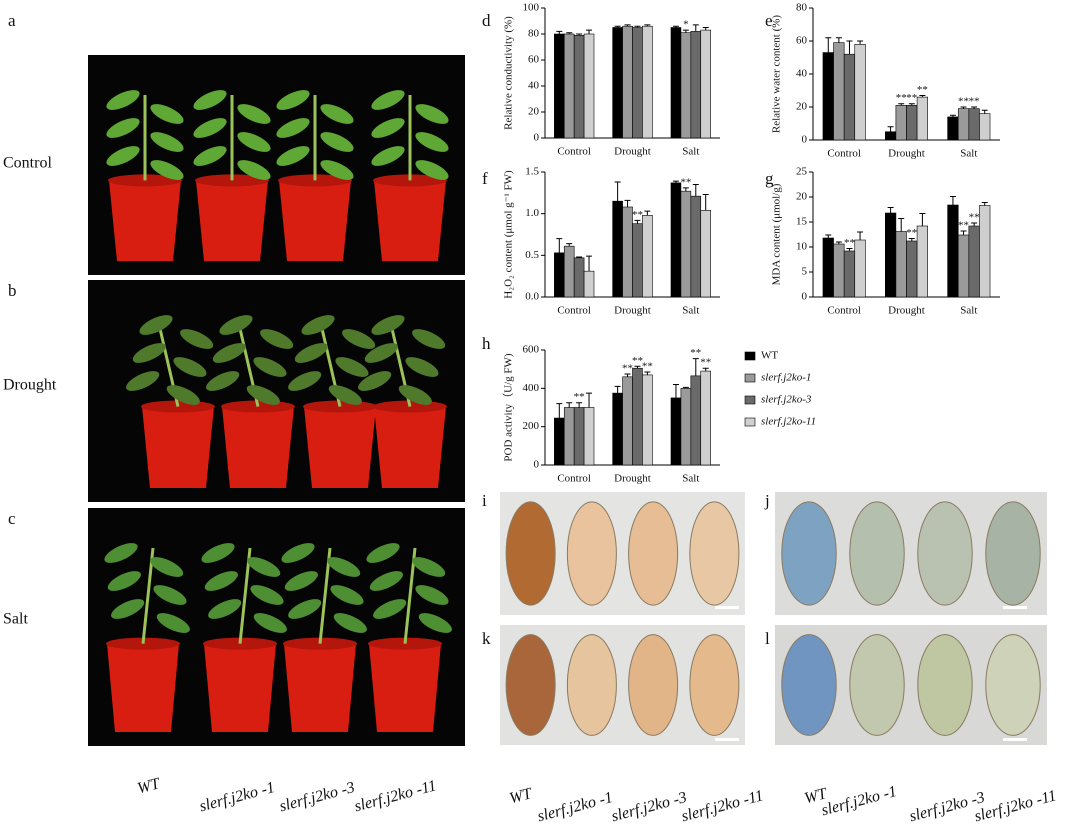 Image resolution: width=1070 pixels, height=835 pixels. What do you see at coordinates (532, 213) in the screenshot?
I see `y-tick-label: 1.0` at bounding box center [532, 213].